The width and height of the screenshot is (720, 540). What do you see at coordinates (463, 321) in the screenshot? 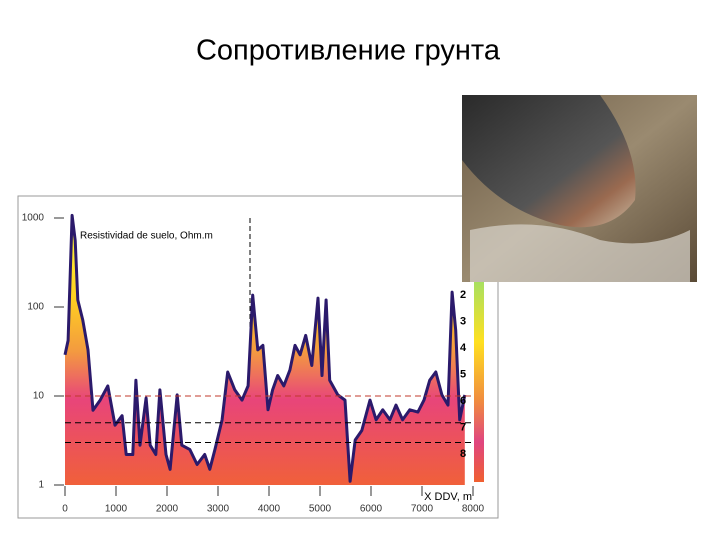
I see `scale-label: 3` at bounding box center [463, 321].